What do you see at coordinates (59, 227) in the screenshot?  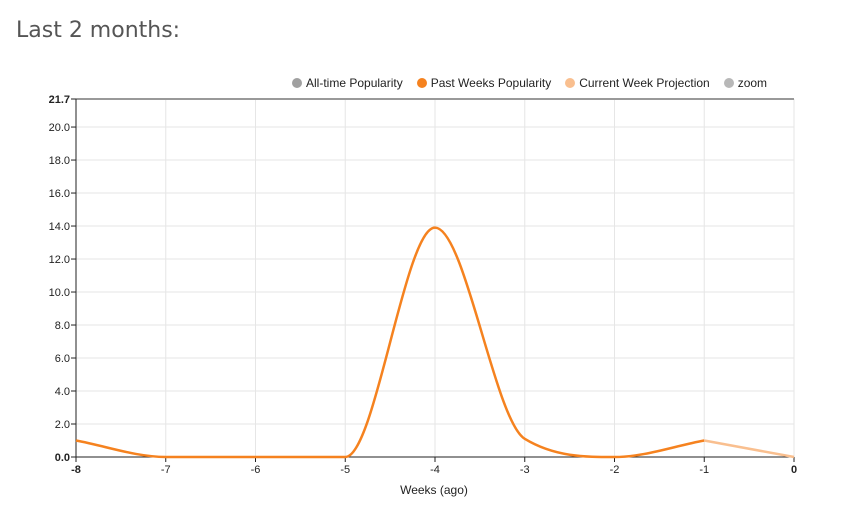 I see `y-tick-label: 14.0` at bounding box center [59, 227].